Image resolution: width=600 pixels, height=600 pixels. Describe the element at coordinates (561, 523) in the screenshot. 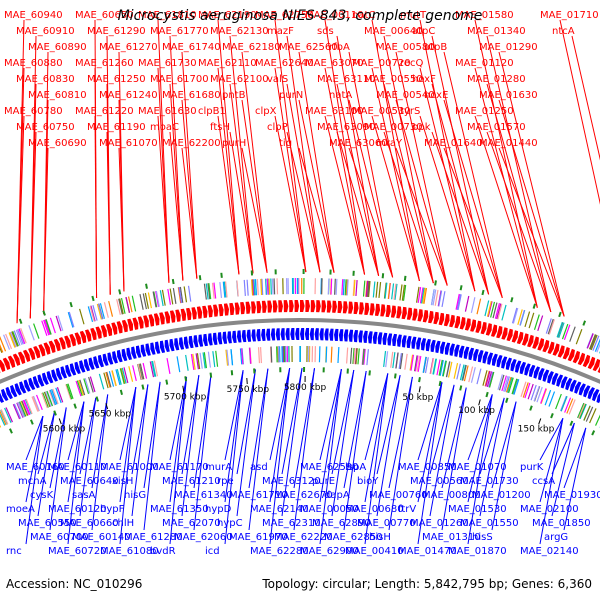

I see `gene-label: MAE_01850` at that location.